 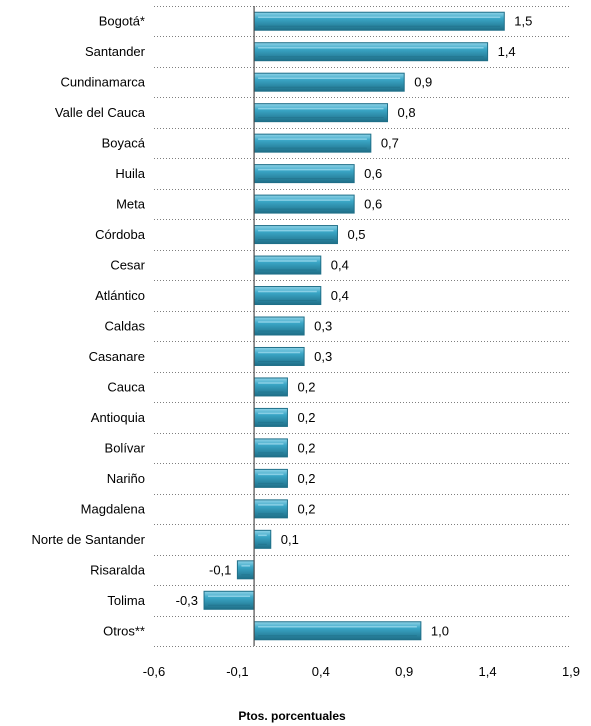 What do you see at coordinates (127, 265) in the screenshot?
I see `category-label: Cesar` at bounding box center [127, 265].